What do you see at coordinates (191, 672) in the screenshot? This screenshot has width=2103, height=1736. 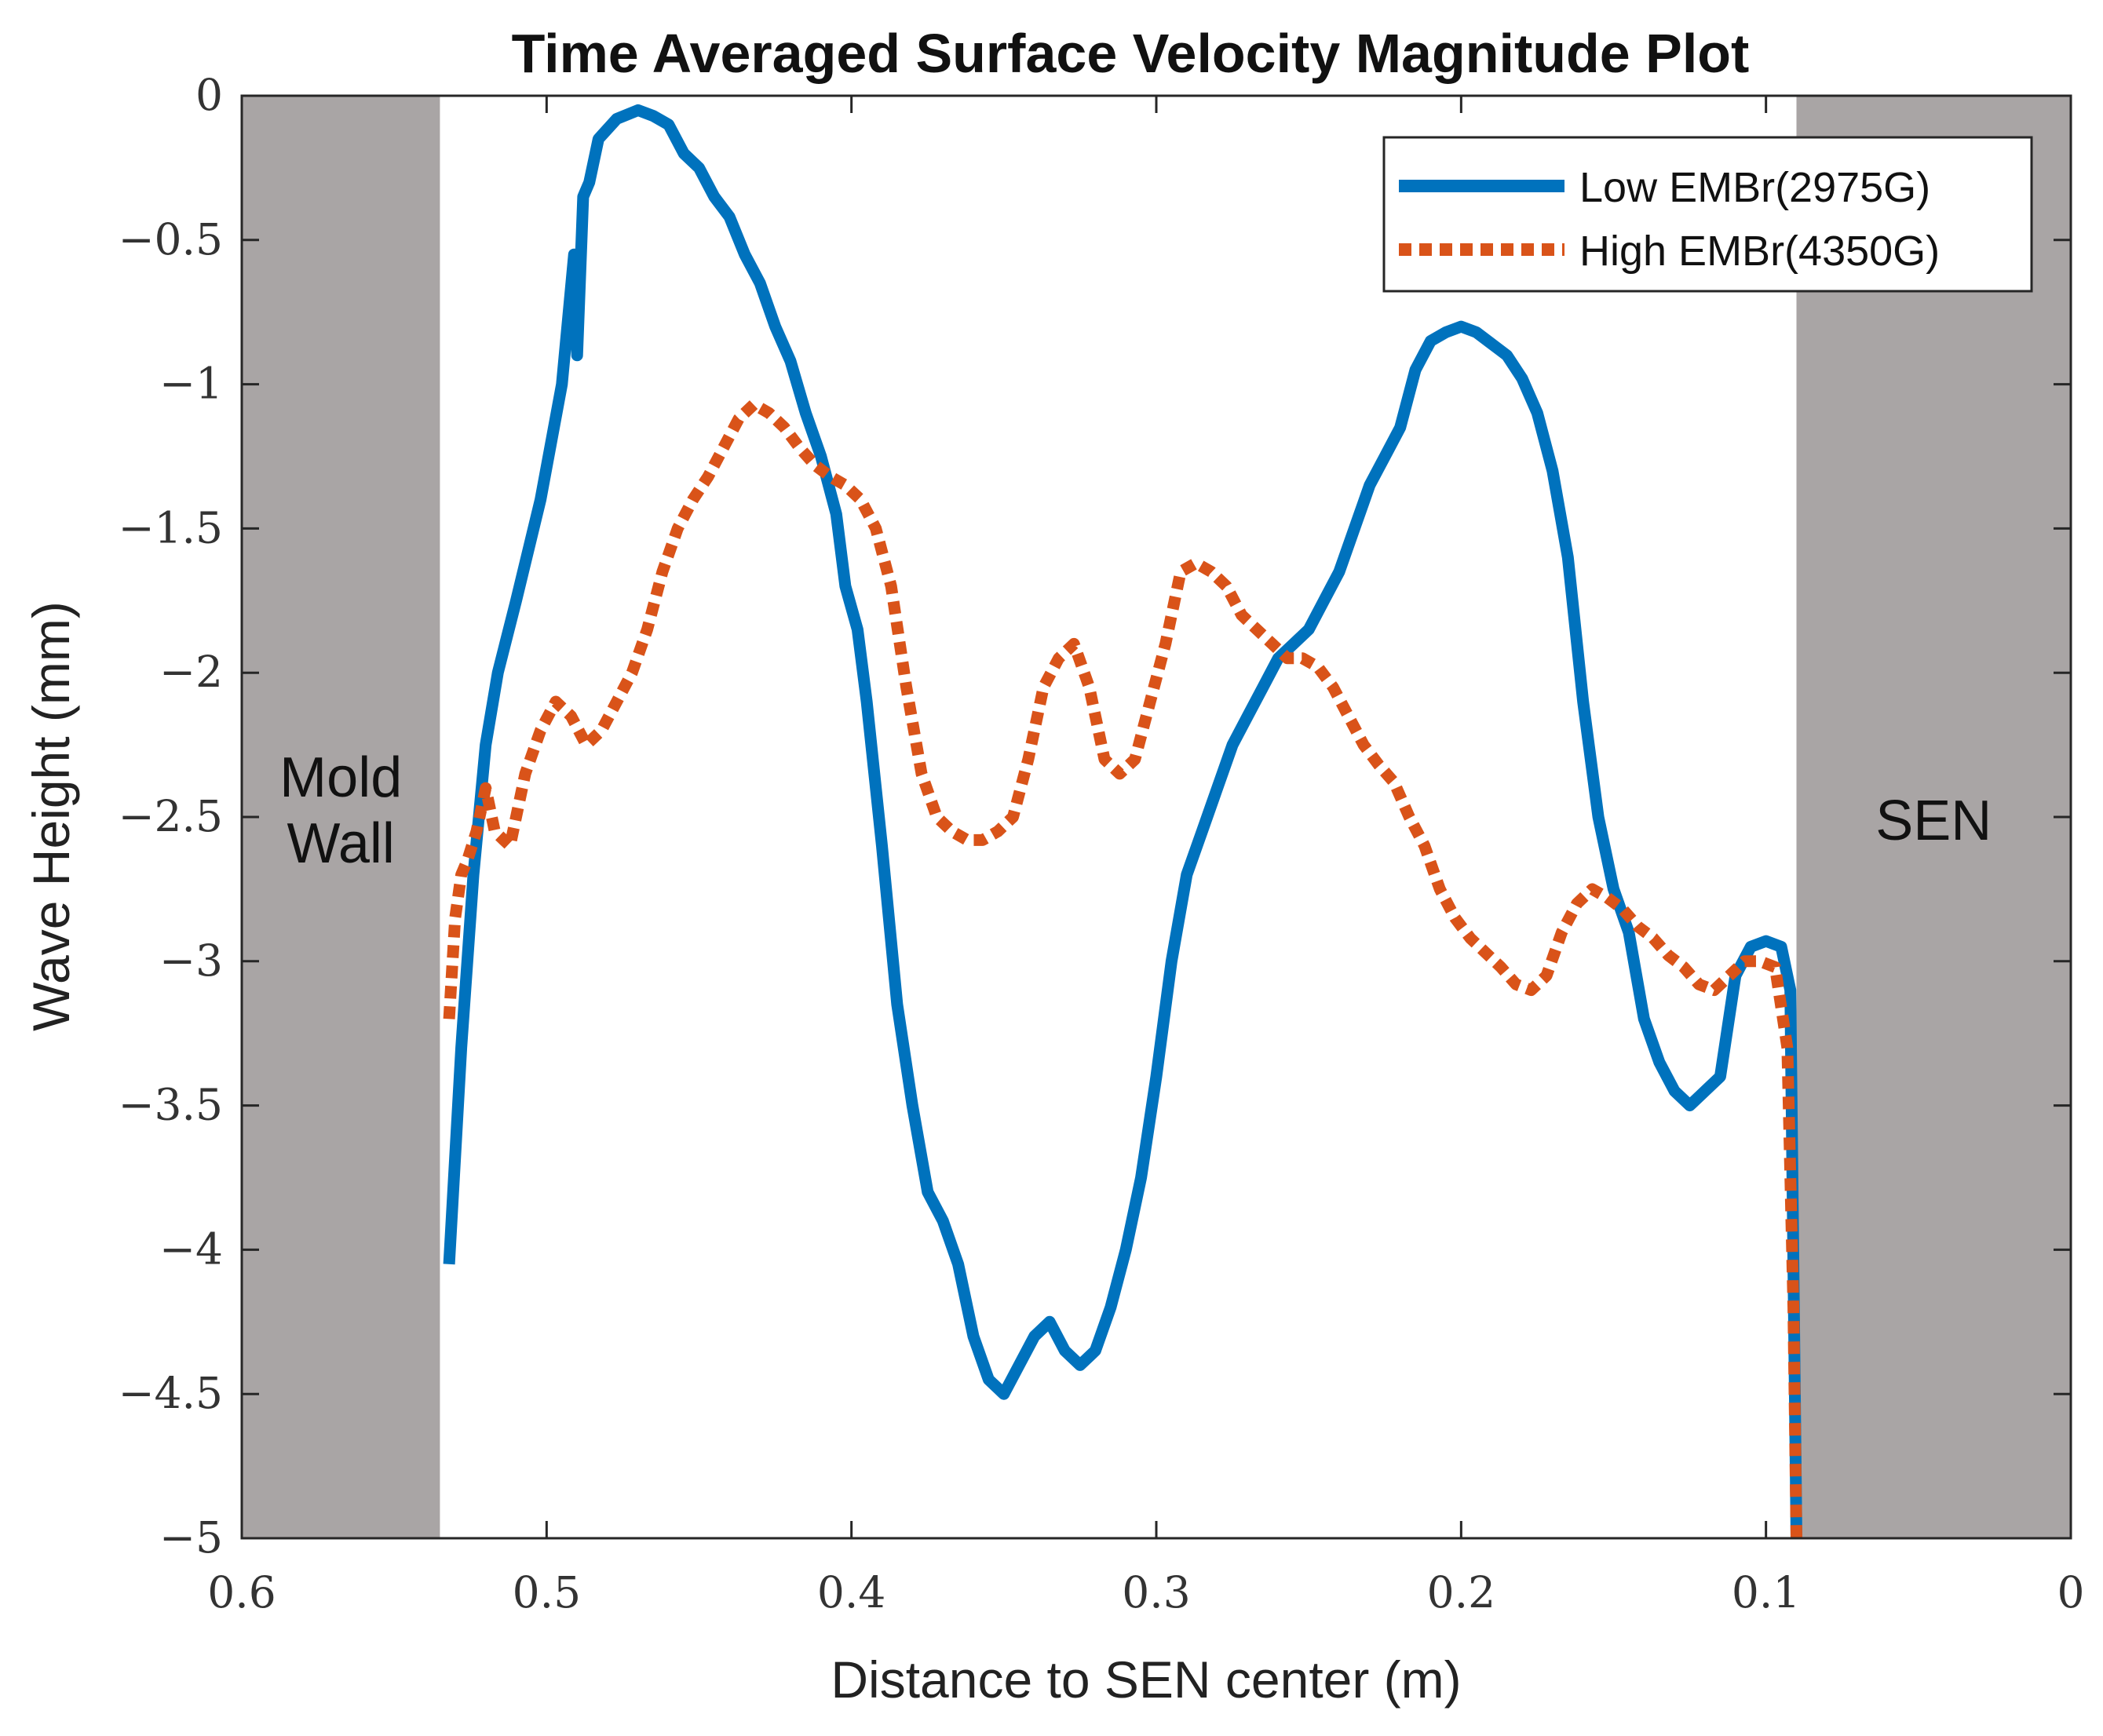 I see `y-tick-label: −2` at bounding box center [191, 672].